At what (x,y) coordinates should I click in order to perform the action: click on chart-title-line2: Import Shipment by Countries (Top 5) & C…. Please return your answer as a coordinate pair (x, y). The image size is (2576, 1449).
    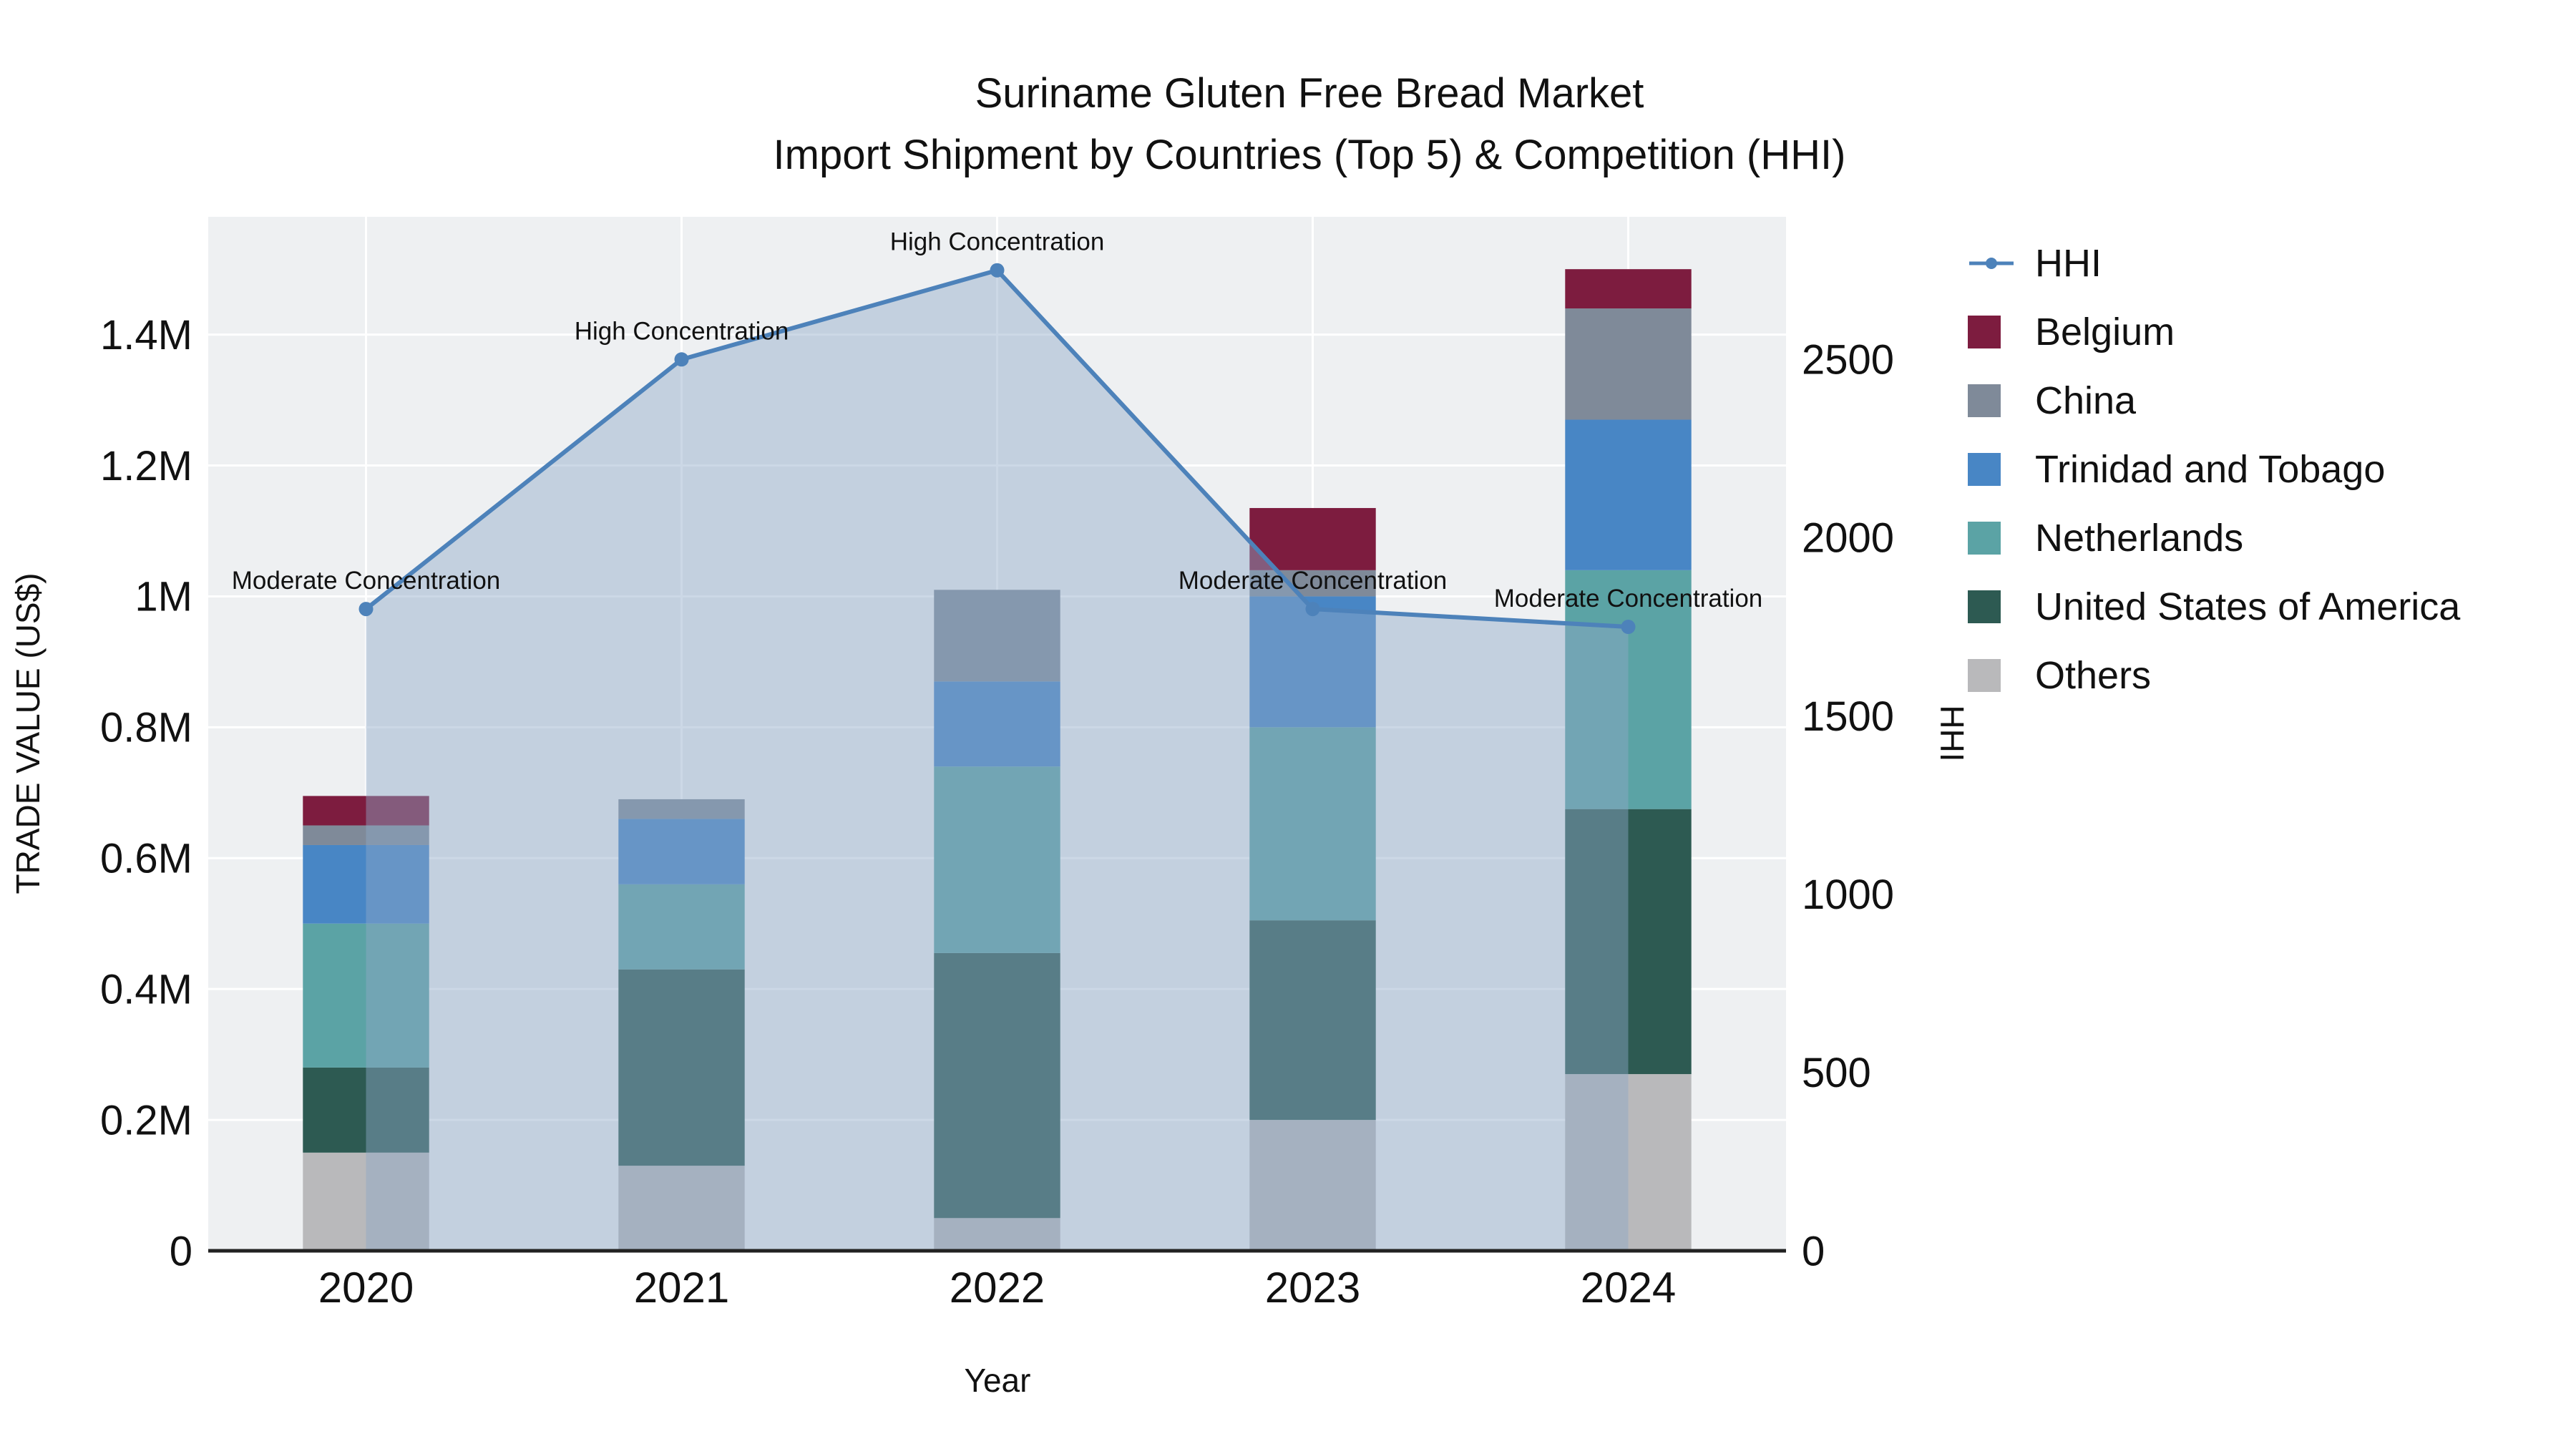
    Looking at the image, I should click on (1310, 155).